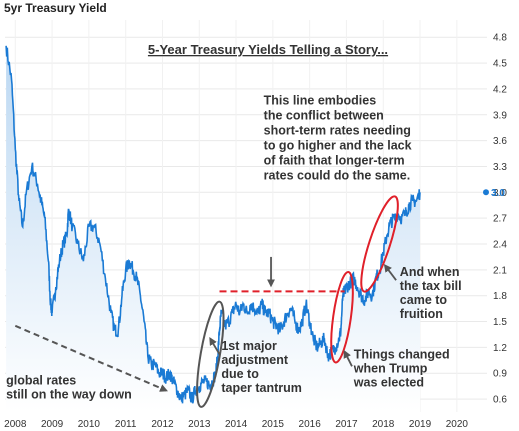 This screenshot has width=519, height=431. What do you see at coordinates (500, 348) in the screenshot?
I see `y-tick-label: 1.2` at bounding box center [500, 348].